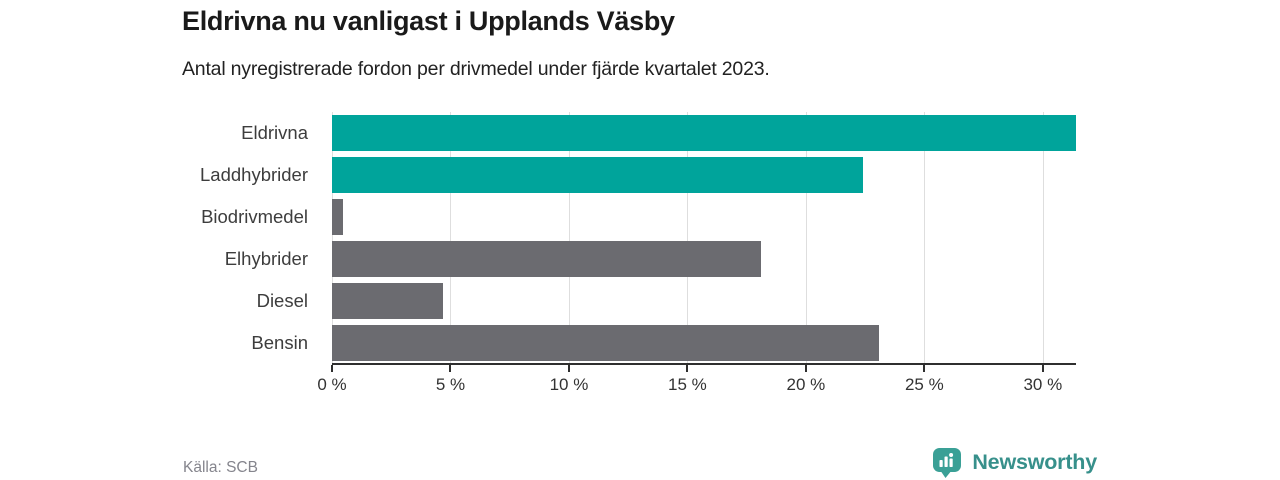  I want to click on category-label-laddhybrider: Laddhybrider, so click(254, 174).